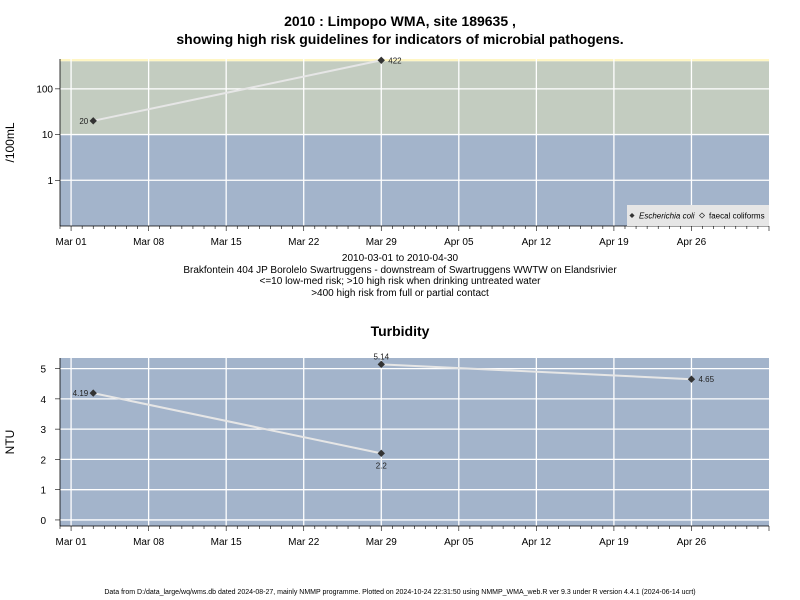 Image resolution: width=800 pixels, height=600 pixels. Describe the element at coordinates (72, 542) in the screenshot. I see `chart2-x-tick-label: Mar 01` at that location.